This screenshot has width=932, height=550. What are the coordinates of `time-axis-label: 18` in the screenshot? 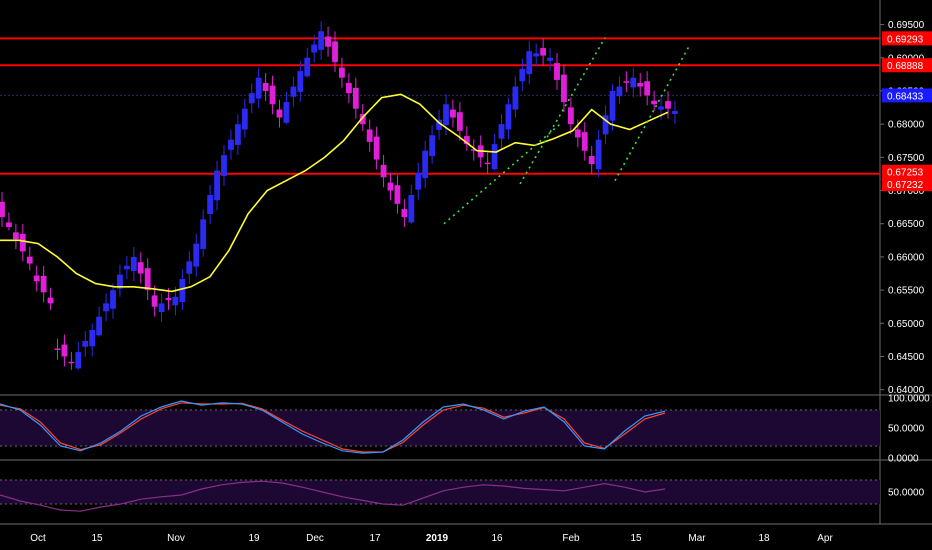 It's located at (764, 538).